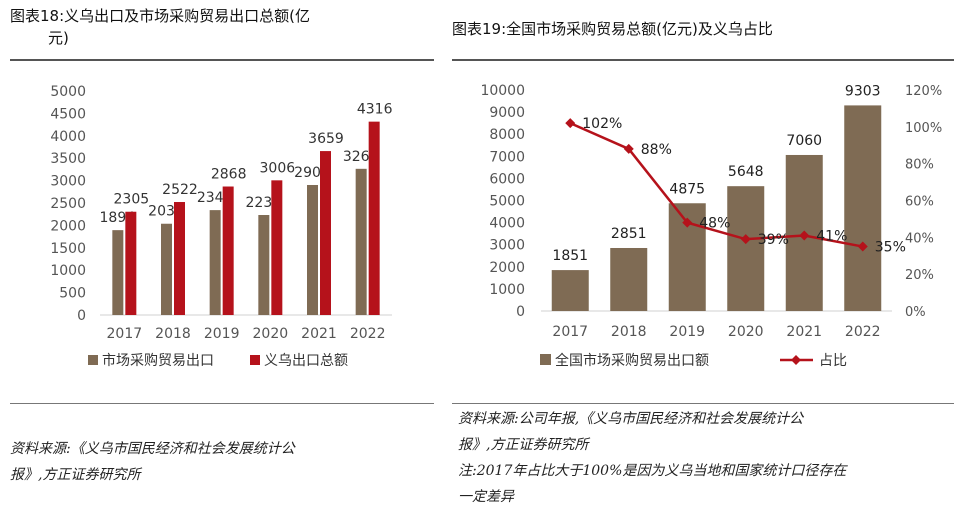 The width and height of the screenshot is (960, 518). What do you see at coordinates (656, 150) in the screenshot?
I see `share-data-label: 88%` at bounding box center [656, 150].